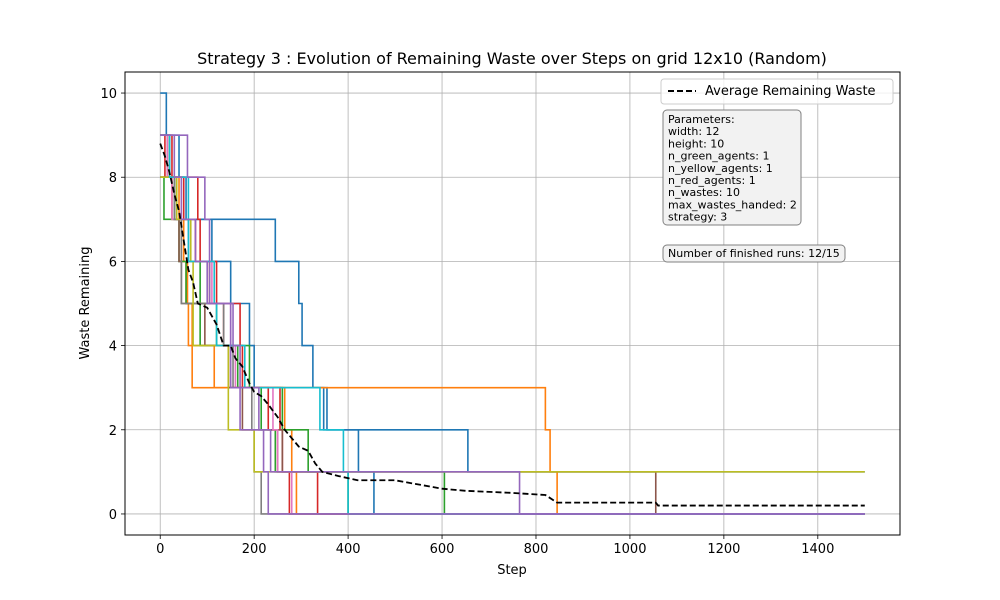  I want to click on x-tick-label-2: 400, so click(348, 549).